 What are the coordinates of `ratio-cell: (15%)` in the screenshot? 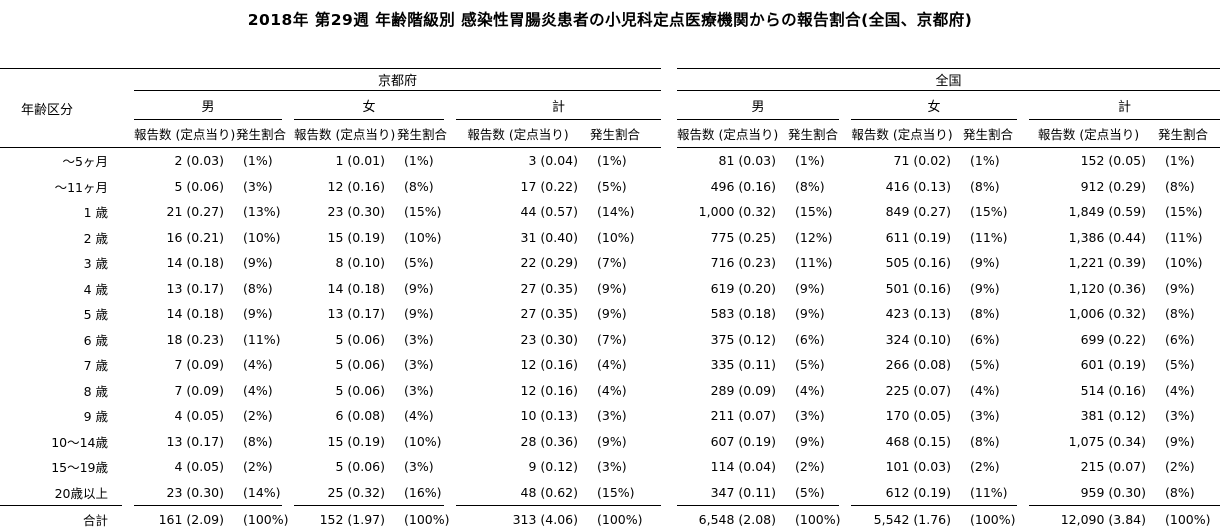 It's located at (989, 212).